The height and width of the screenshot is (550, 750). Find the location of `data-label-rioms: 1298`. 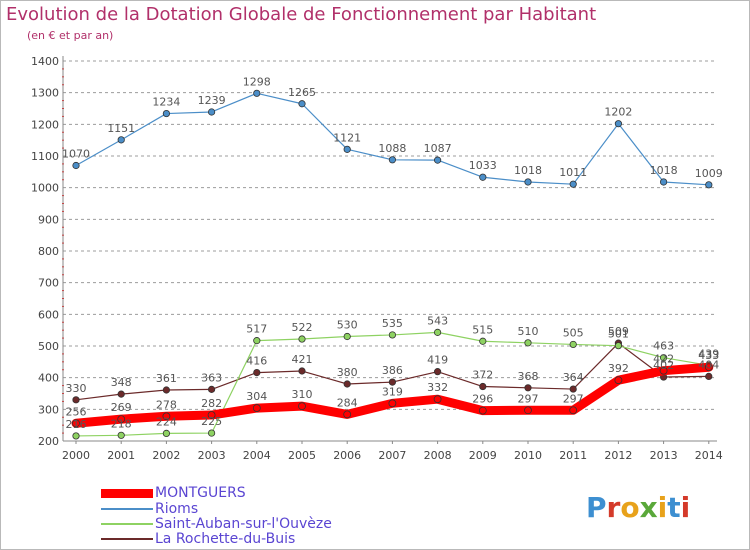

data-label-rioms: 1298 is located at coordinates (257, 81).